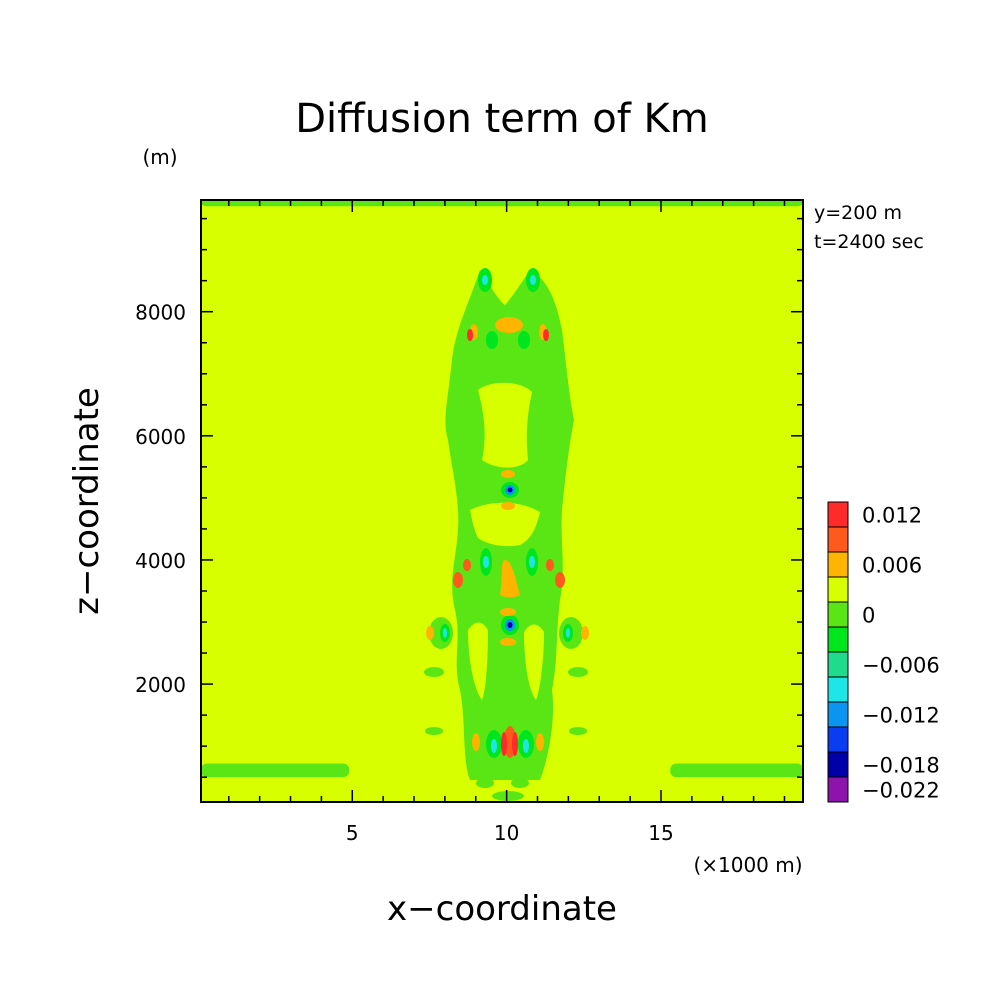 The image size is (1004, 1004). I want to click on contour-features, so click(506, 534).